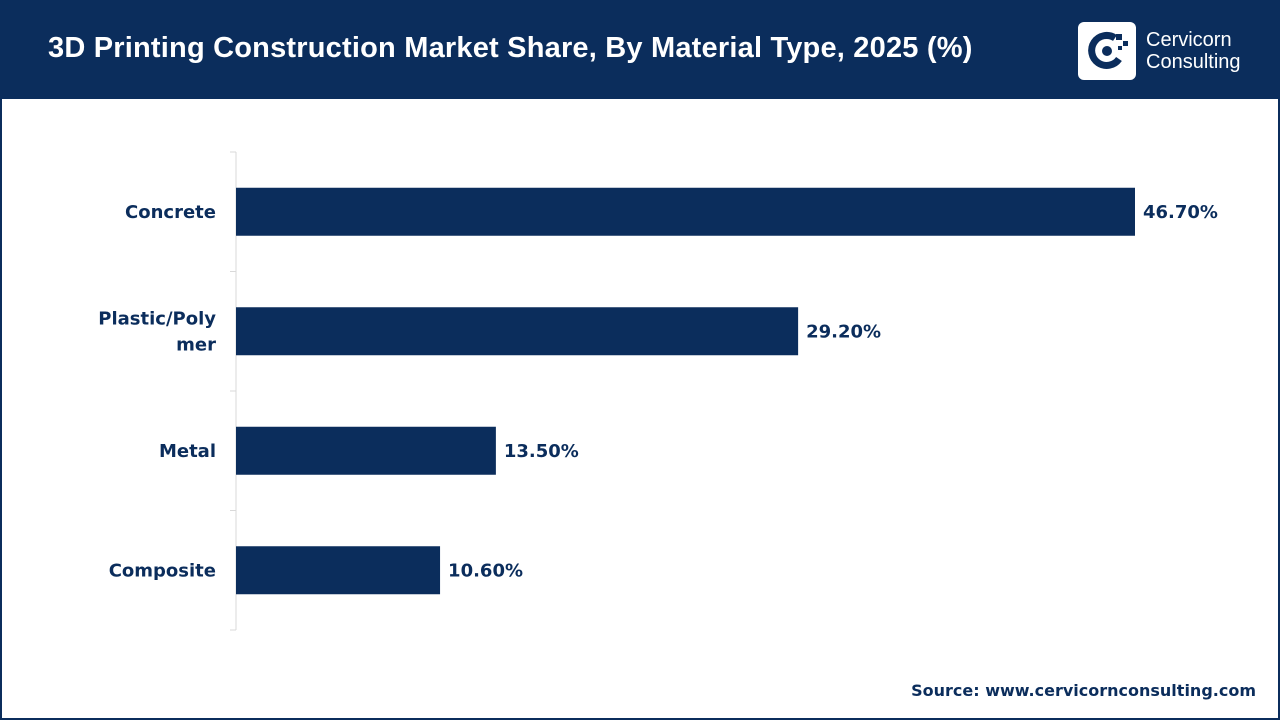  What do you see at coordinates (517, 331) in the screenshot?
I see `bar-plastic-polymer` at bounding box center [517, 331].